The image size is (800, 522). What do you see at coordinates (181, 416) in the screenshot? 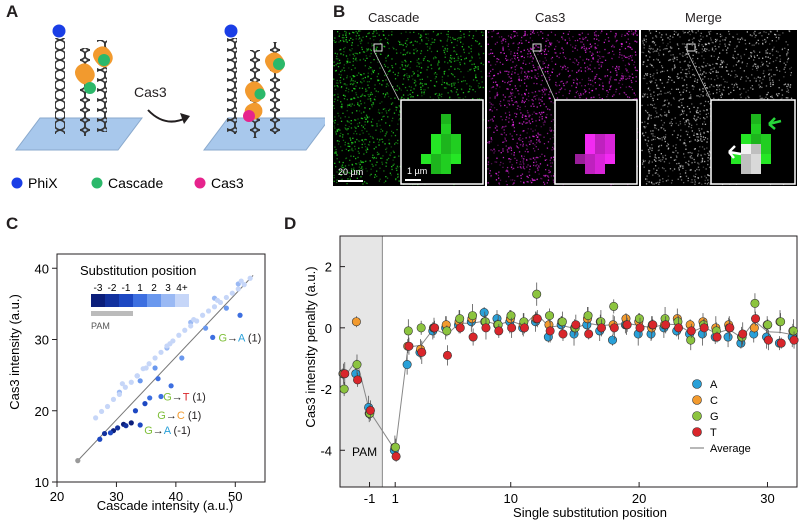
I see `annotation-part: C` at bounding box center [181, 416].